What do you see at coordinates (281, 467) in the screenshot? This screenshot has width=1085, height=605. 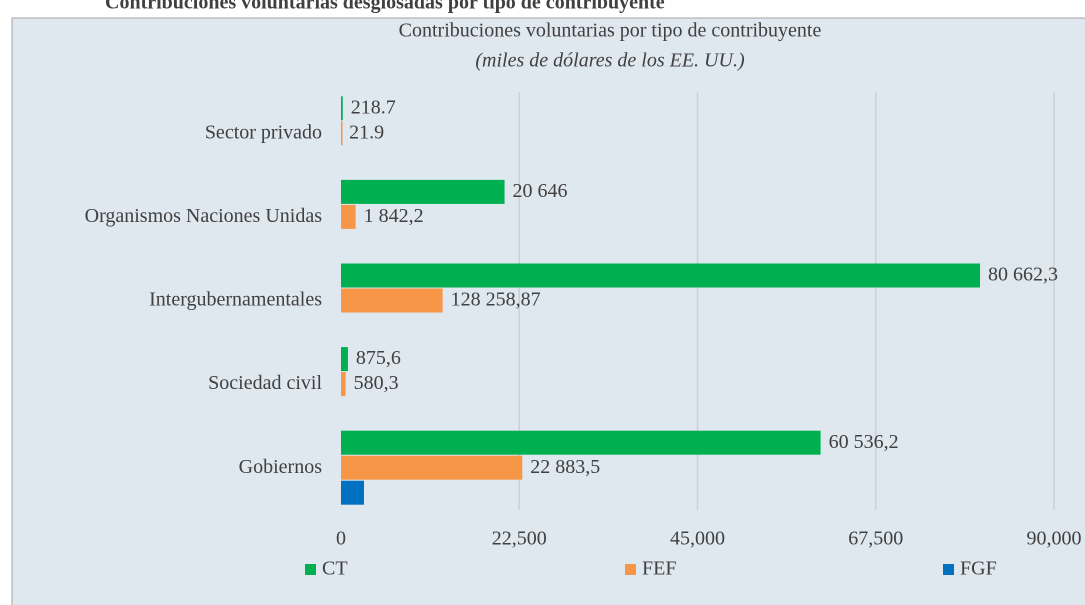 I see `y-tick-label: Gobiernos` at bounding box center [281, 467].